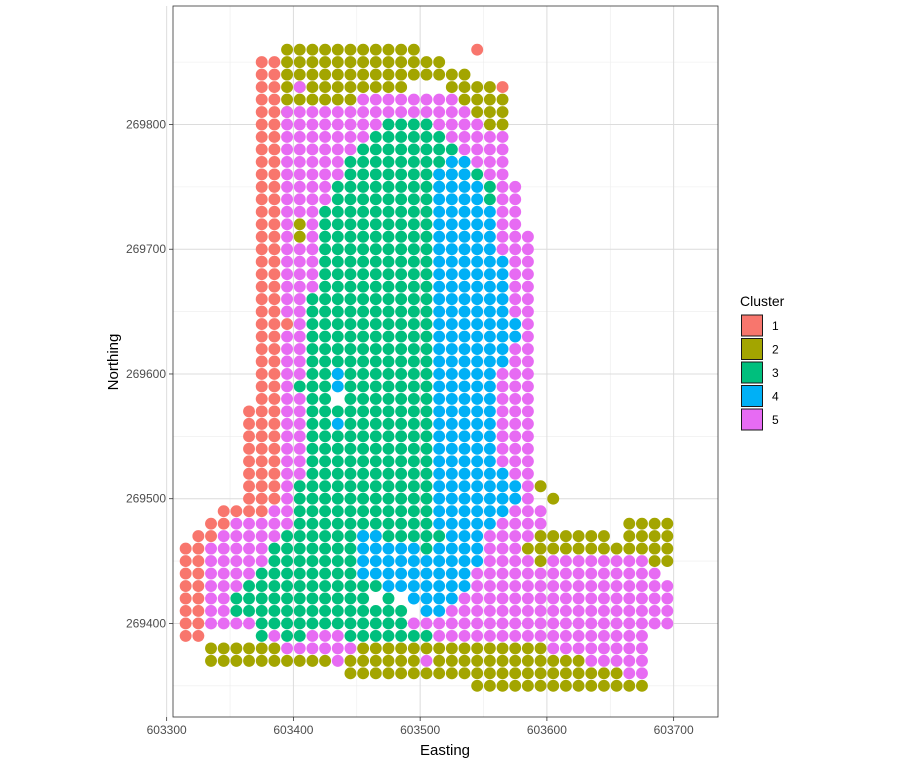 The width and height of the screenshot is (900, 765). What do you see at coordinates (113, 362) in the screenshot?
I see `y-axis-title: Northing` at bounding box center [113, 362].